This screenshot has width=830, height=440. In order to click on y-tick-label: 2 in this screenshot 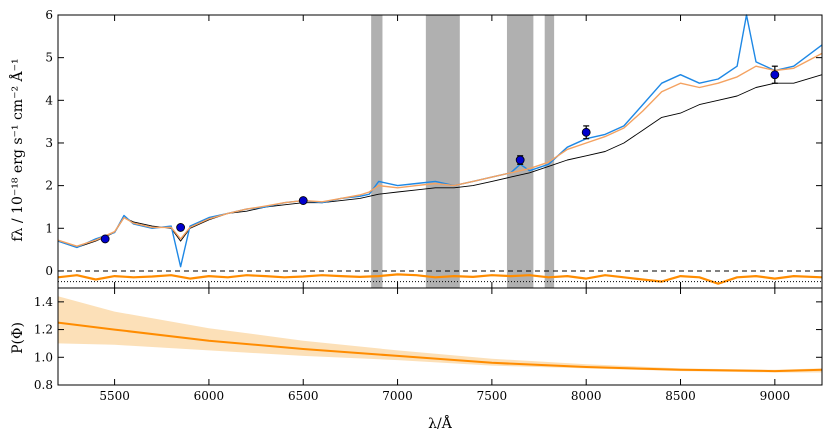, I will do `click(49, 186)`.